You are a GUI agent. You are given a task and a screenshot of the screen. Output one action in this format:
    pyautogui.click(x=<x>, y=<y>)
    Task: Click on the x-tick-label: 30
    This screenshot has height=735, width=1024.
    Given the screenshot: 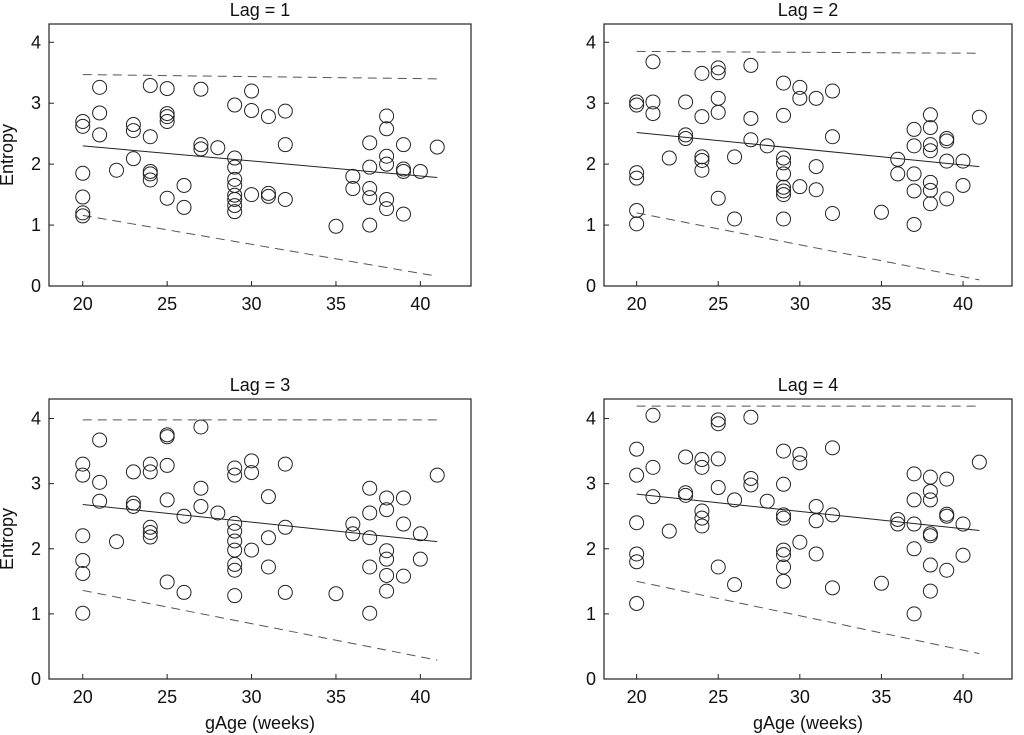 What is the action you would take?
    pyautogui.click(x=800, y=304)
    